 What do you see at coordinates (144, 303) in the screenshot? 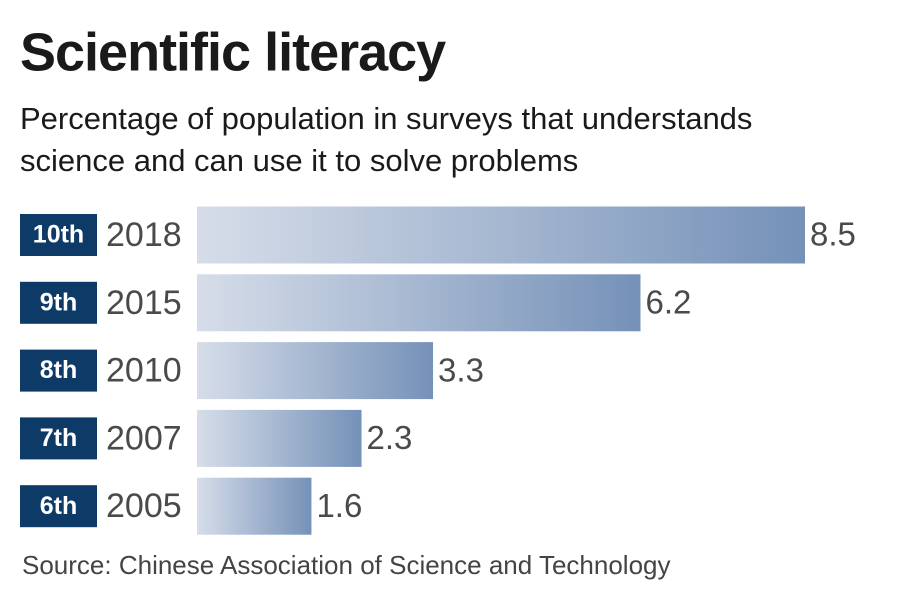
I see `y-tick-label: 2015` at bounding box center [144, 303].